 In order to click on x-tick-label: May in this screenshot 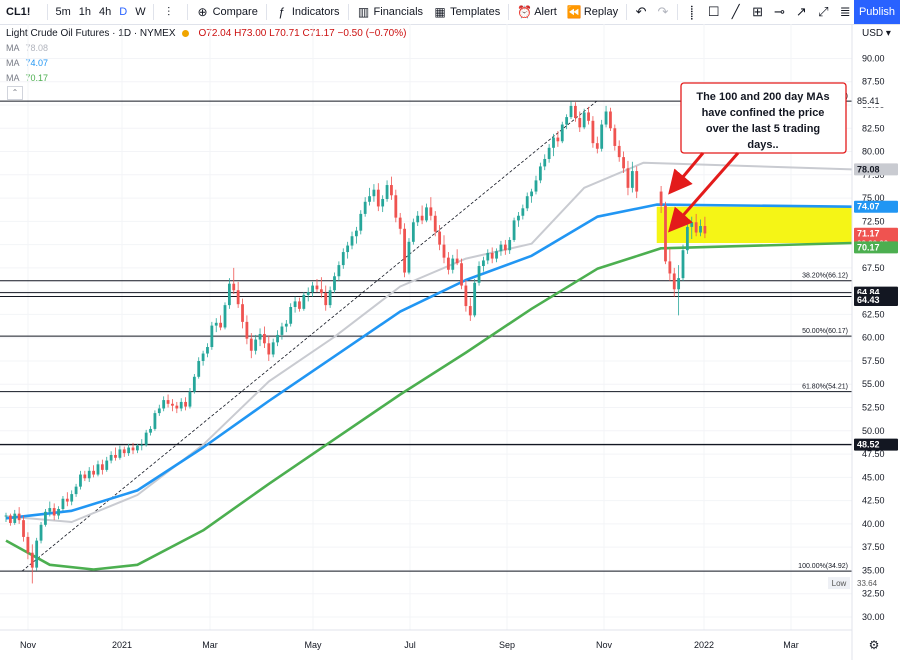, I will do `click(313, 645)`.